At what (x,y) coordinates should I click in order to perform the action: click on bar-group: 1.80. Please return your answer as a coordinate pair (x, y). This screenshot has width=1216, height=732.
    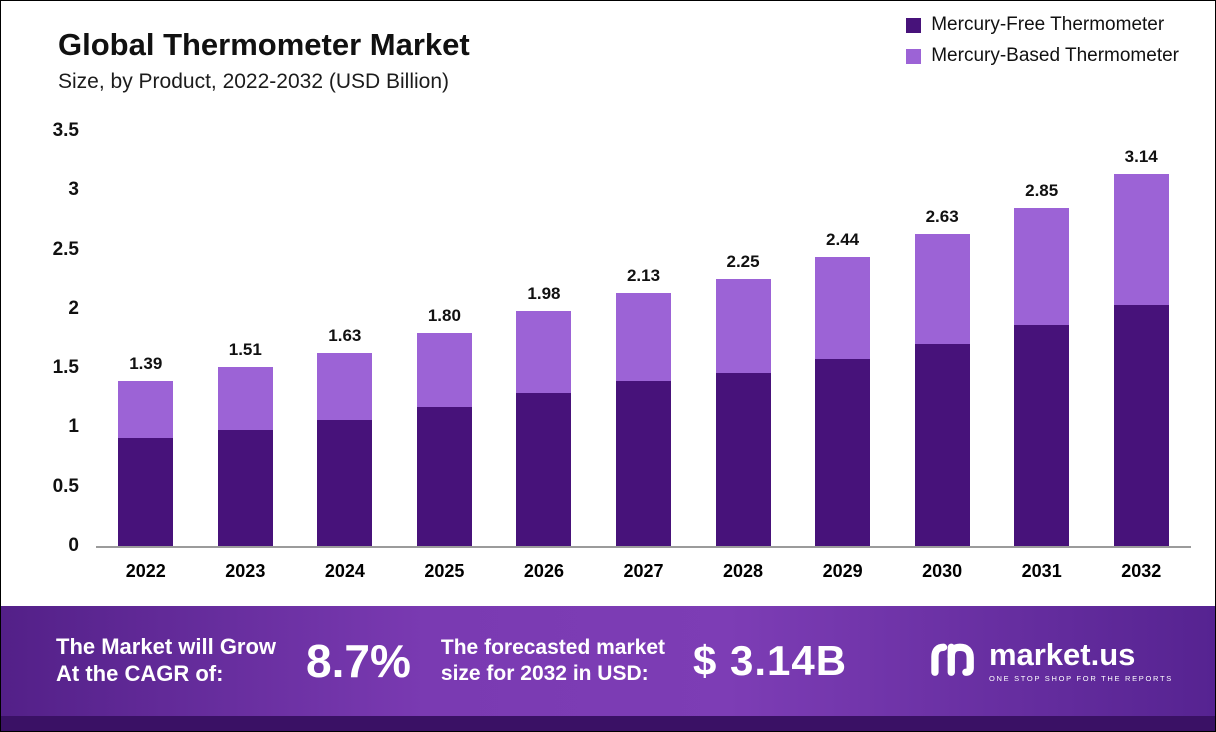
    Looking at the image, I should click on (445, 426).